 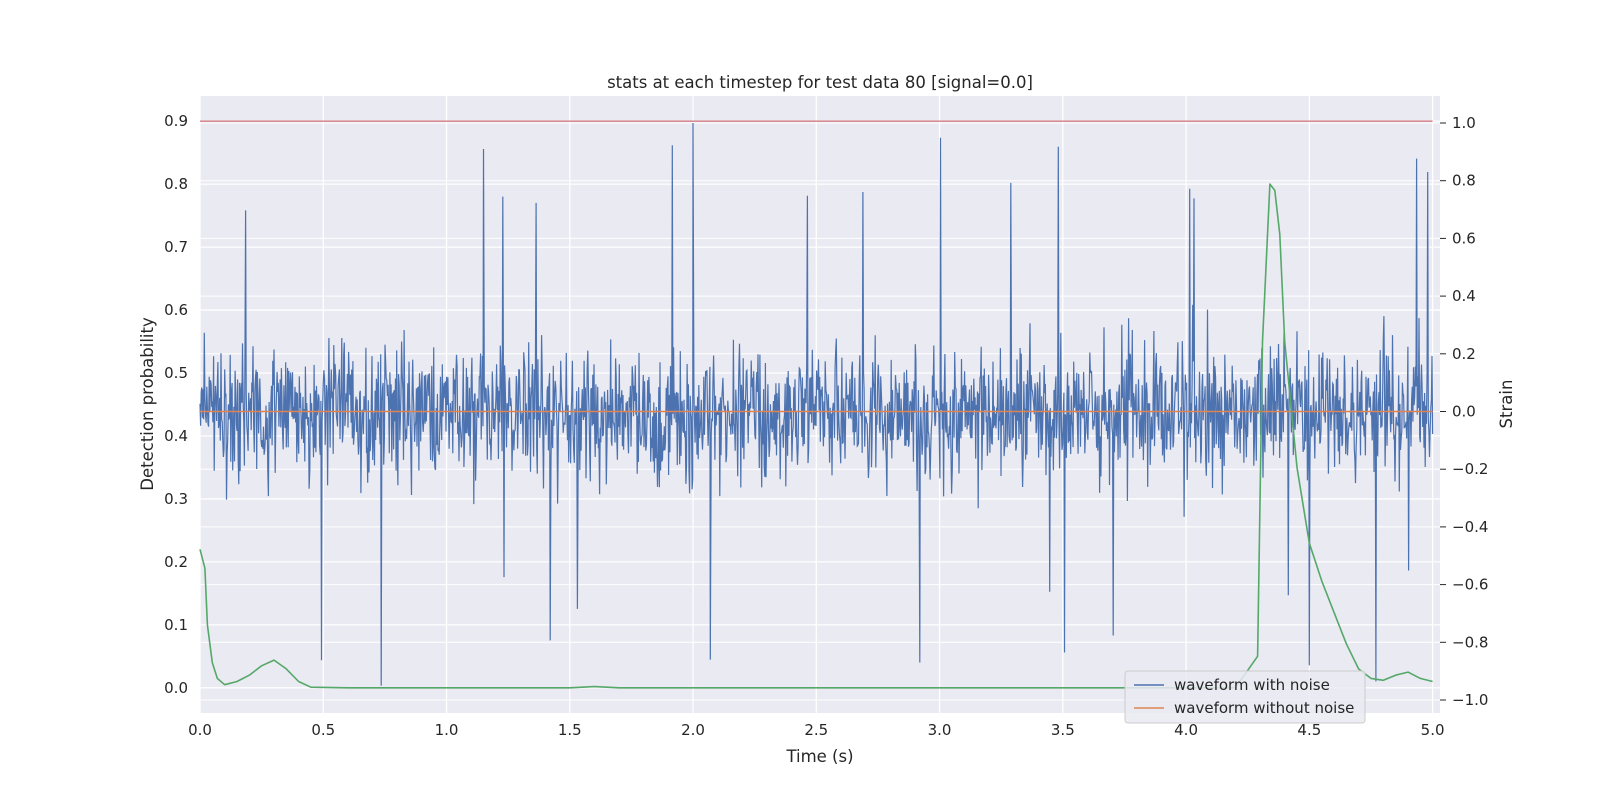 What do you see at coordinates (176, 373) in the screenshot?
I see `y-tick-label-left: 0.5` at bounding box center [176, 373].